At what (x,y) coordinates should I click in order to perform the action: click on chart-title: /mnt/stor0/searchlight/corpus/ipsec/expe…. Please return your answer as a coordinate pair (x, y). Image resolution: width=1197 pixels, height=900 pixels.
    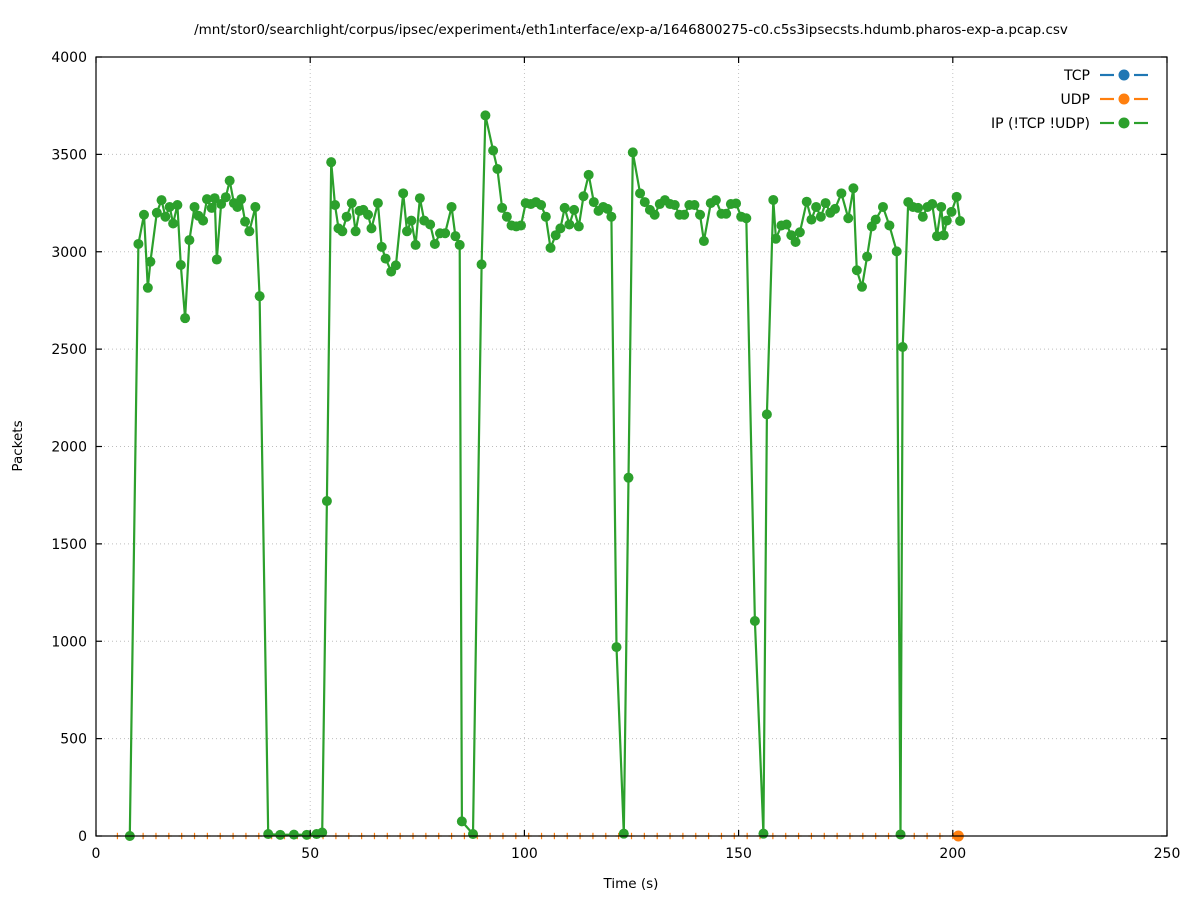
    Looking at the image, I should click on (631, 30).